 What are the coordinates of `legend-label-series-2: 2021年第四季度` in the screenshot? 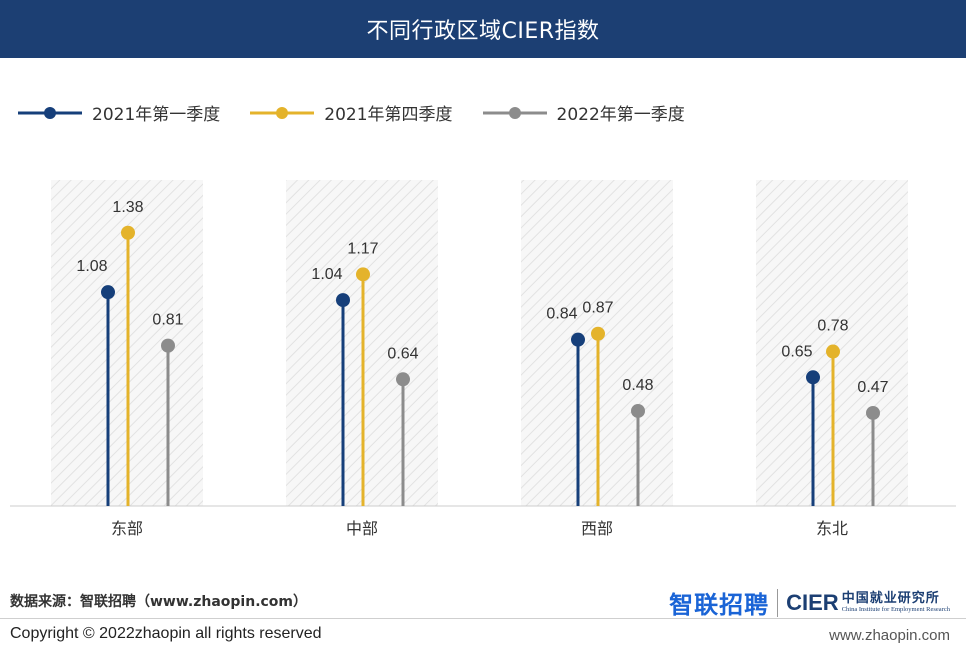 It's located at (388, 115).